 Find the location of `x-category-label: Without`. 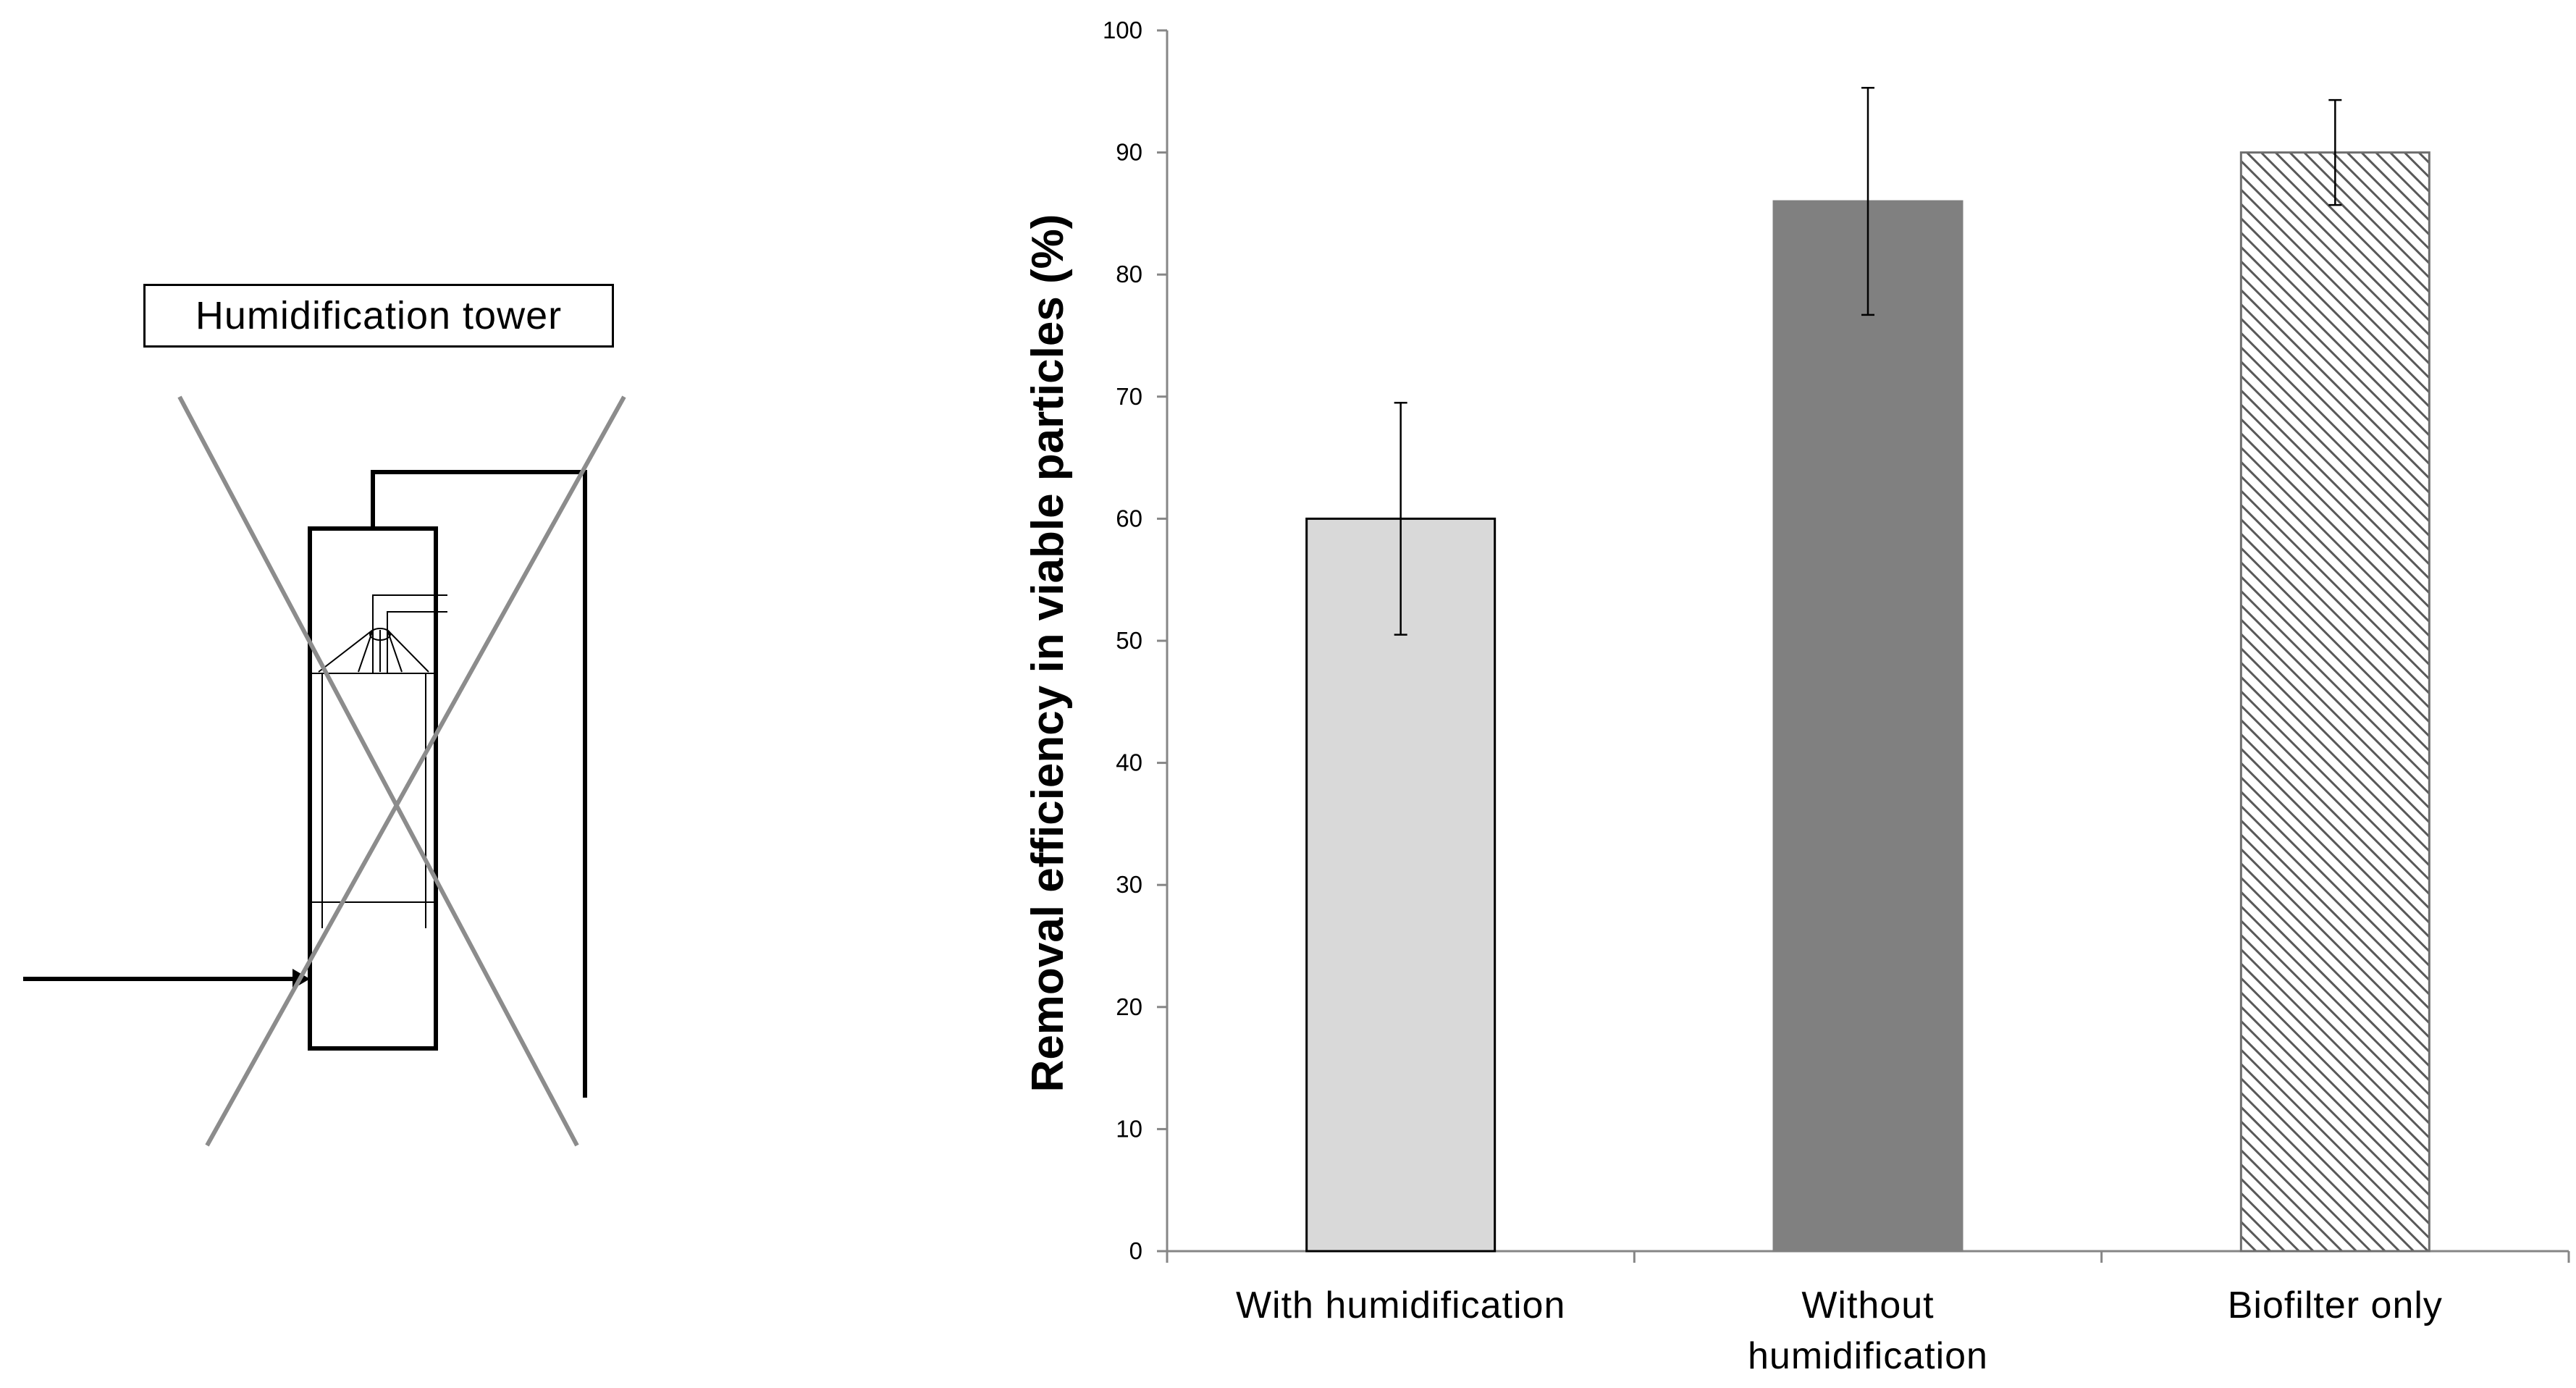

x-category-label: Without is located at coordinates (1867, 1305).